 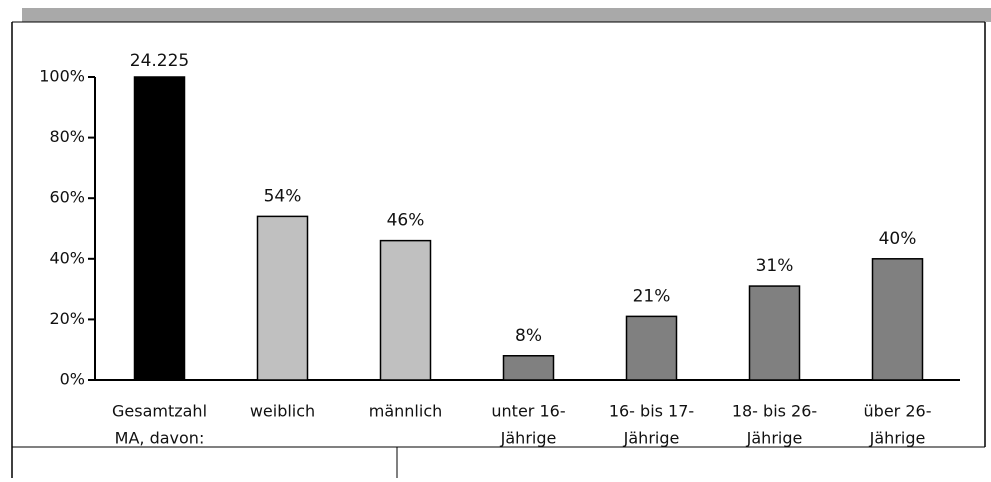 I want to click on x-tick-label: über 26-, so click(x=898, y=411).